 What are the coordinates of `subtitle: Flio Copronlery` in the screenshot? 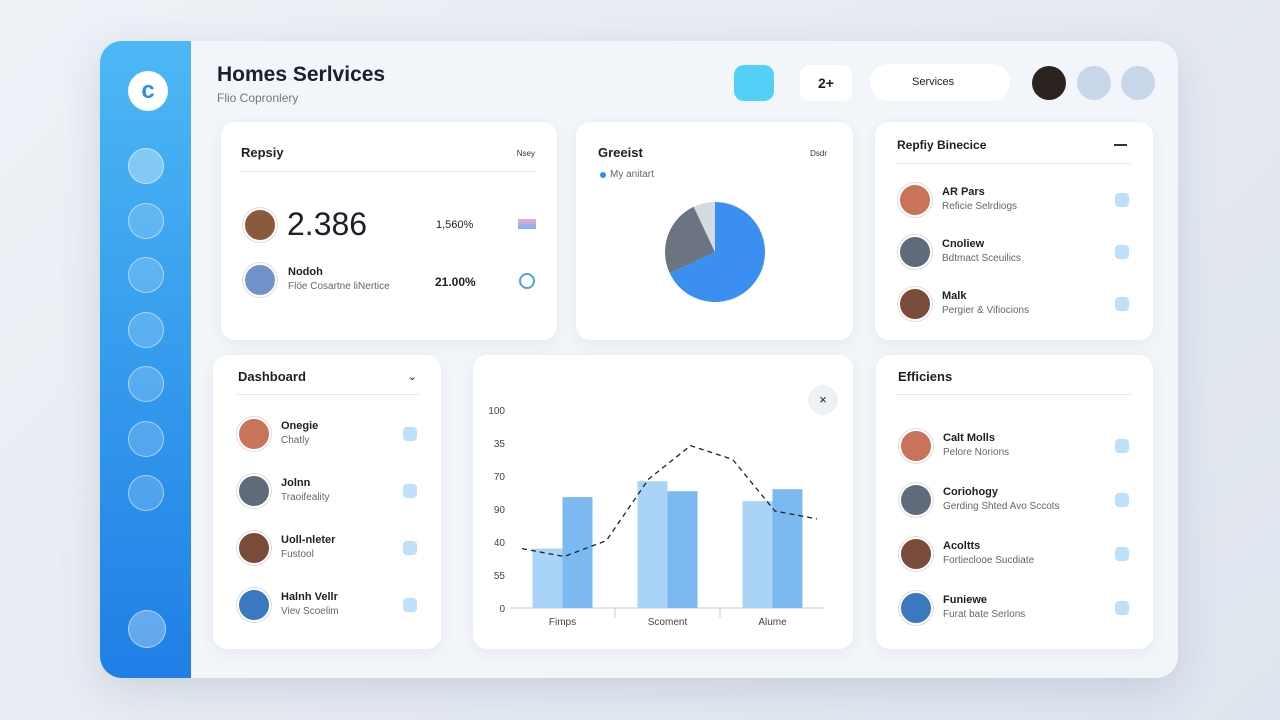 It's located at (258, 98).